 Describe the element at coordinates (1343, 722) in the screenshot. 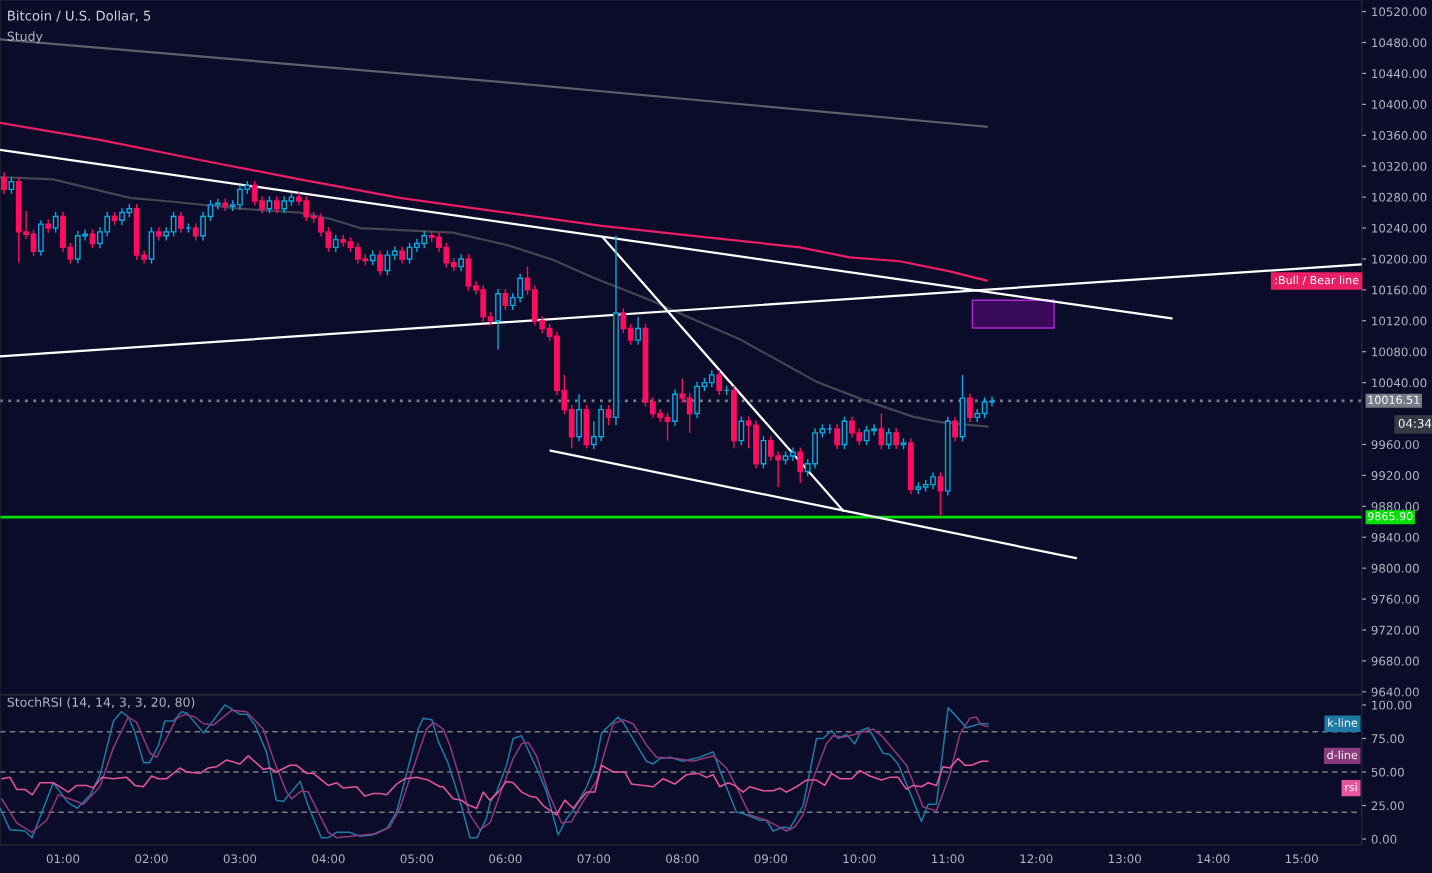

I see `text: k-line` at that location.